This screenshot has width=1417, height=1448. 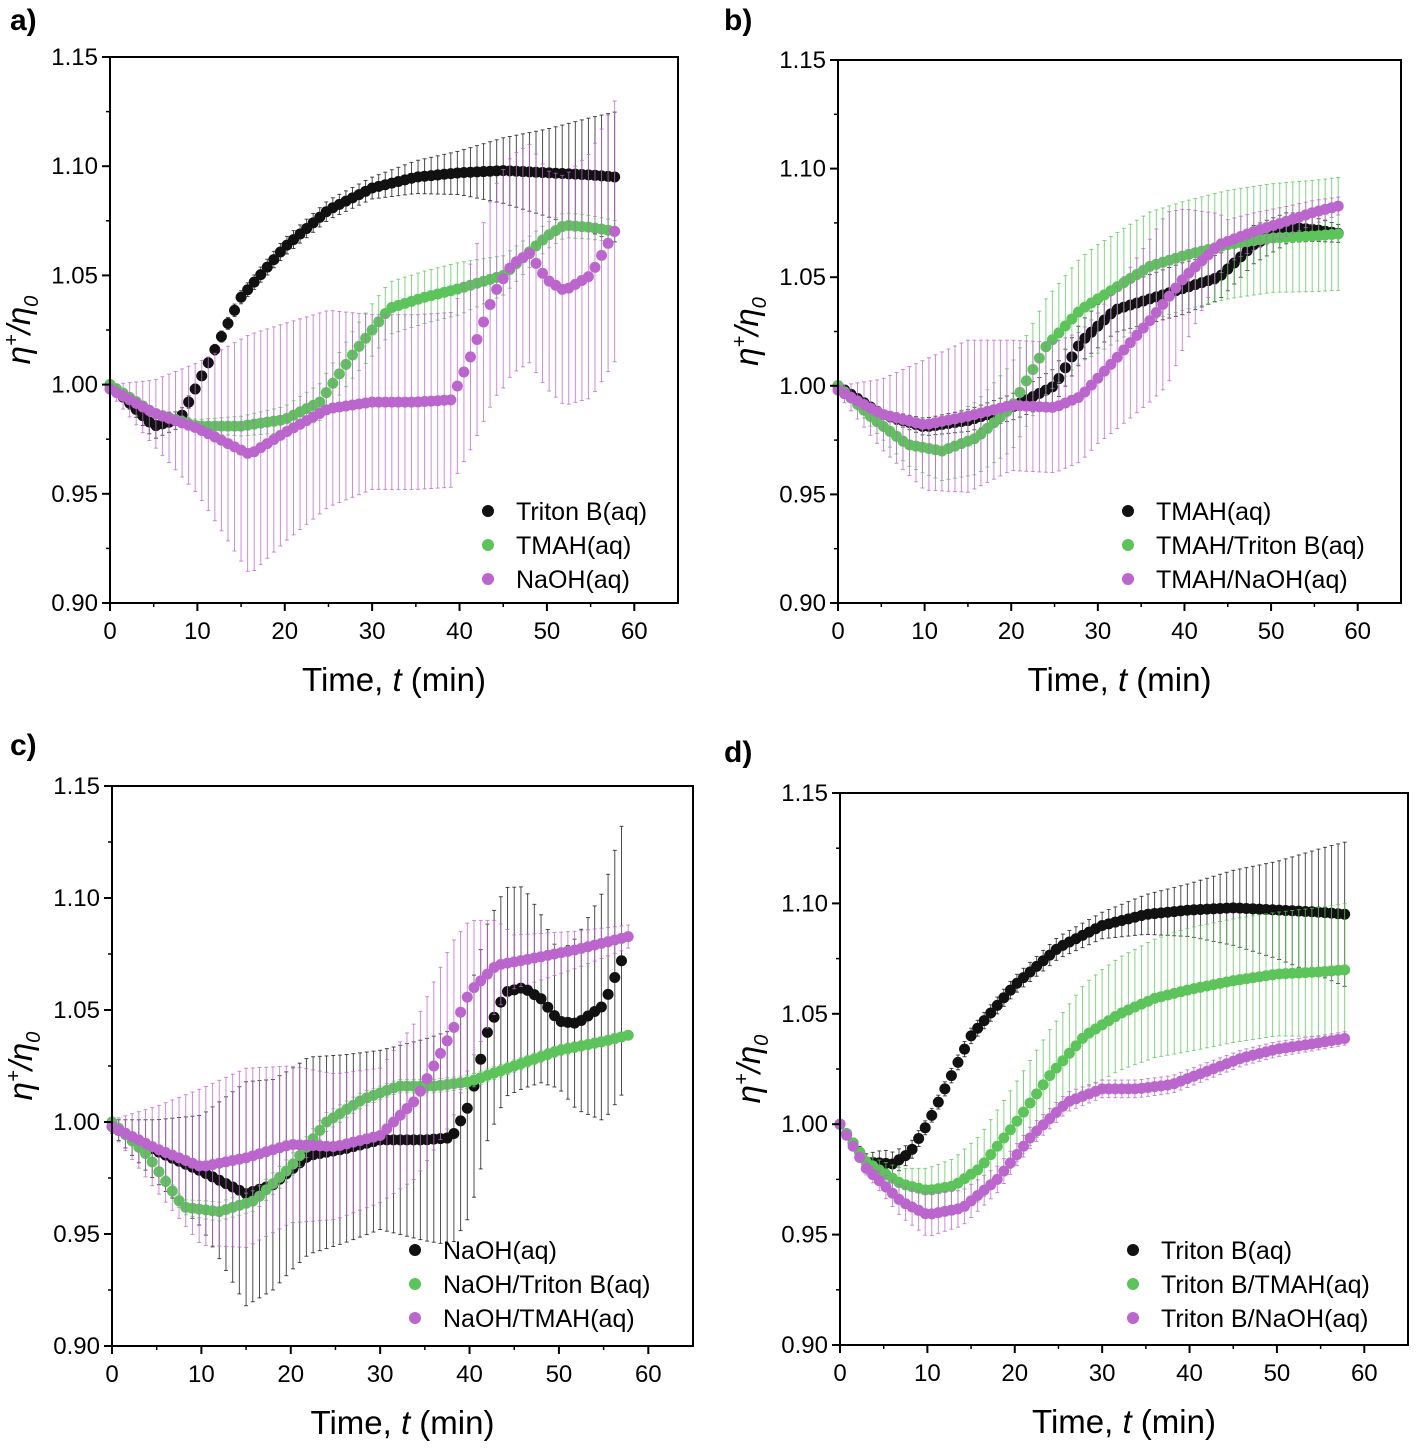 What do you see at coordinates (74, 275) in the screenshot?
I see `y-tick-label: 1.05` at bounding box center [74, 275].